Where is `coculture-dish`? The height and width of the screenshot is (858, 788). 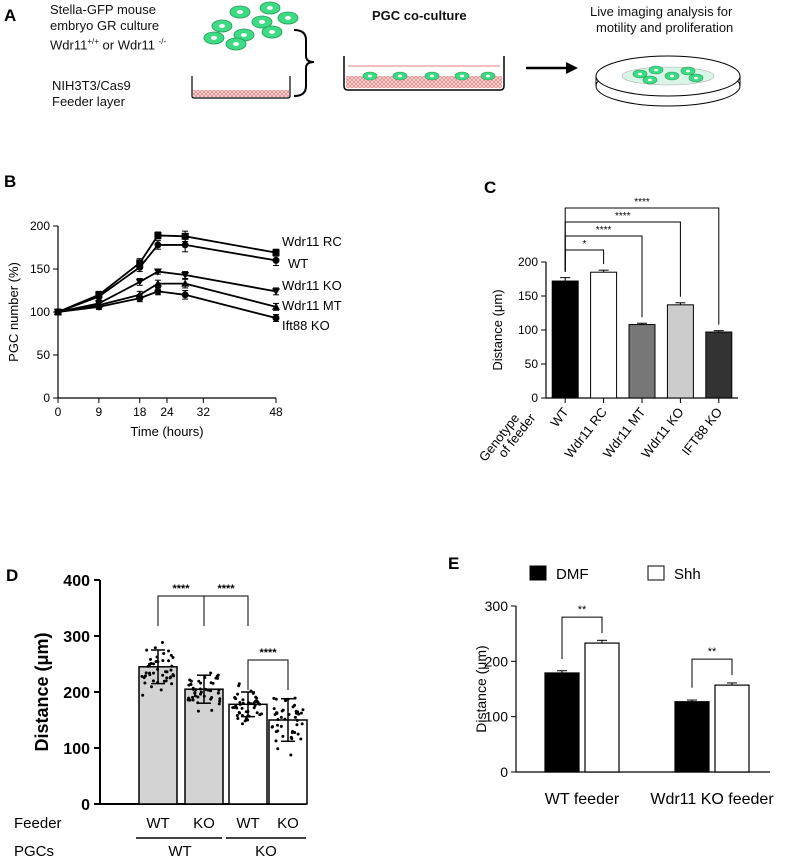 coculture-dish is located at coordinates (424, 73).